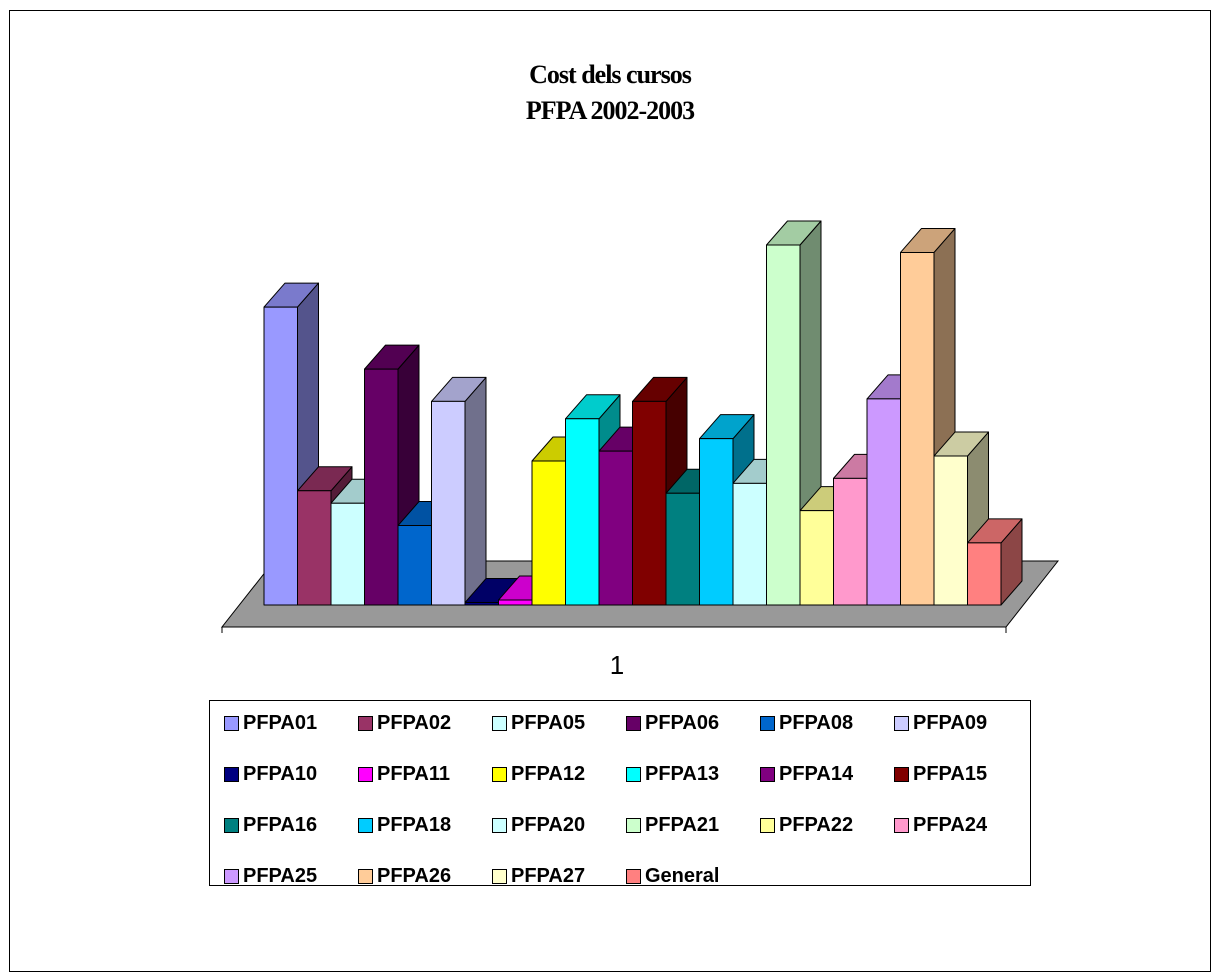 The height and width of the screenshot is (976, 1220). Describe the element at coordinates (414, 722) in the screenshot. I see `legend-label: PFPA02` at that location.